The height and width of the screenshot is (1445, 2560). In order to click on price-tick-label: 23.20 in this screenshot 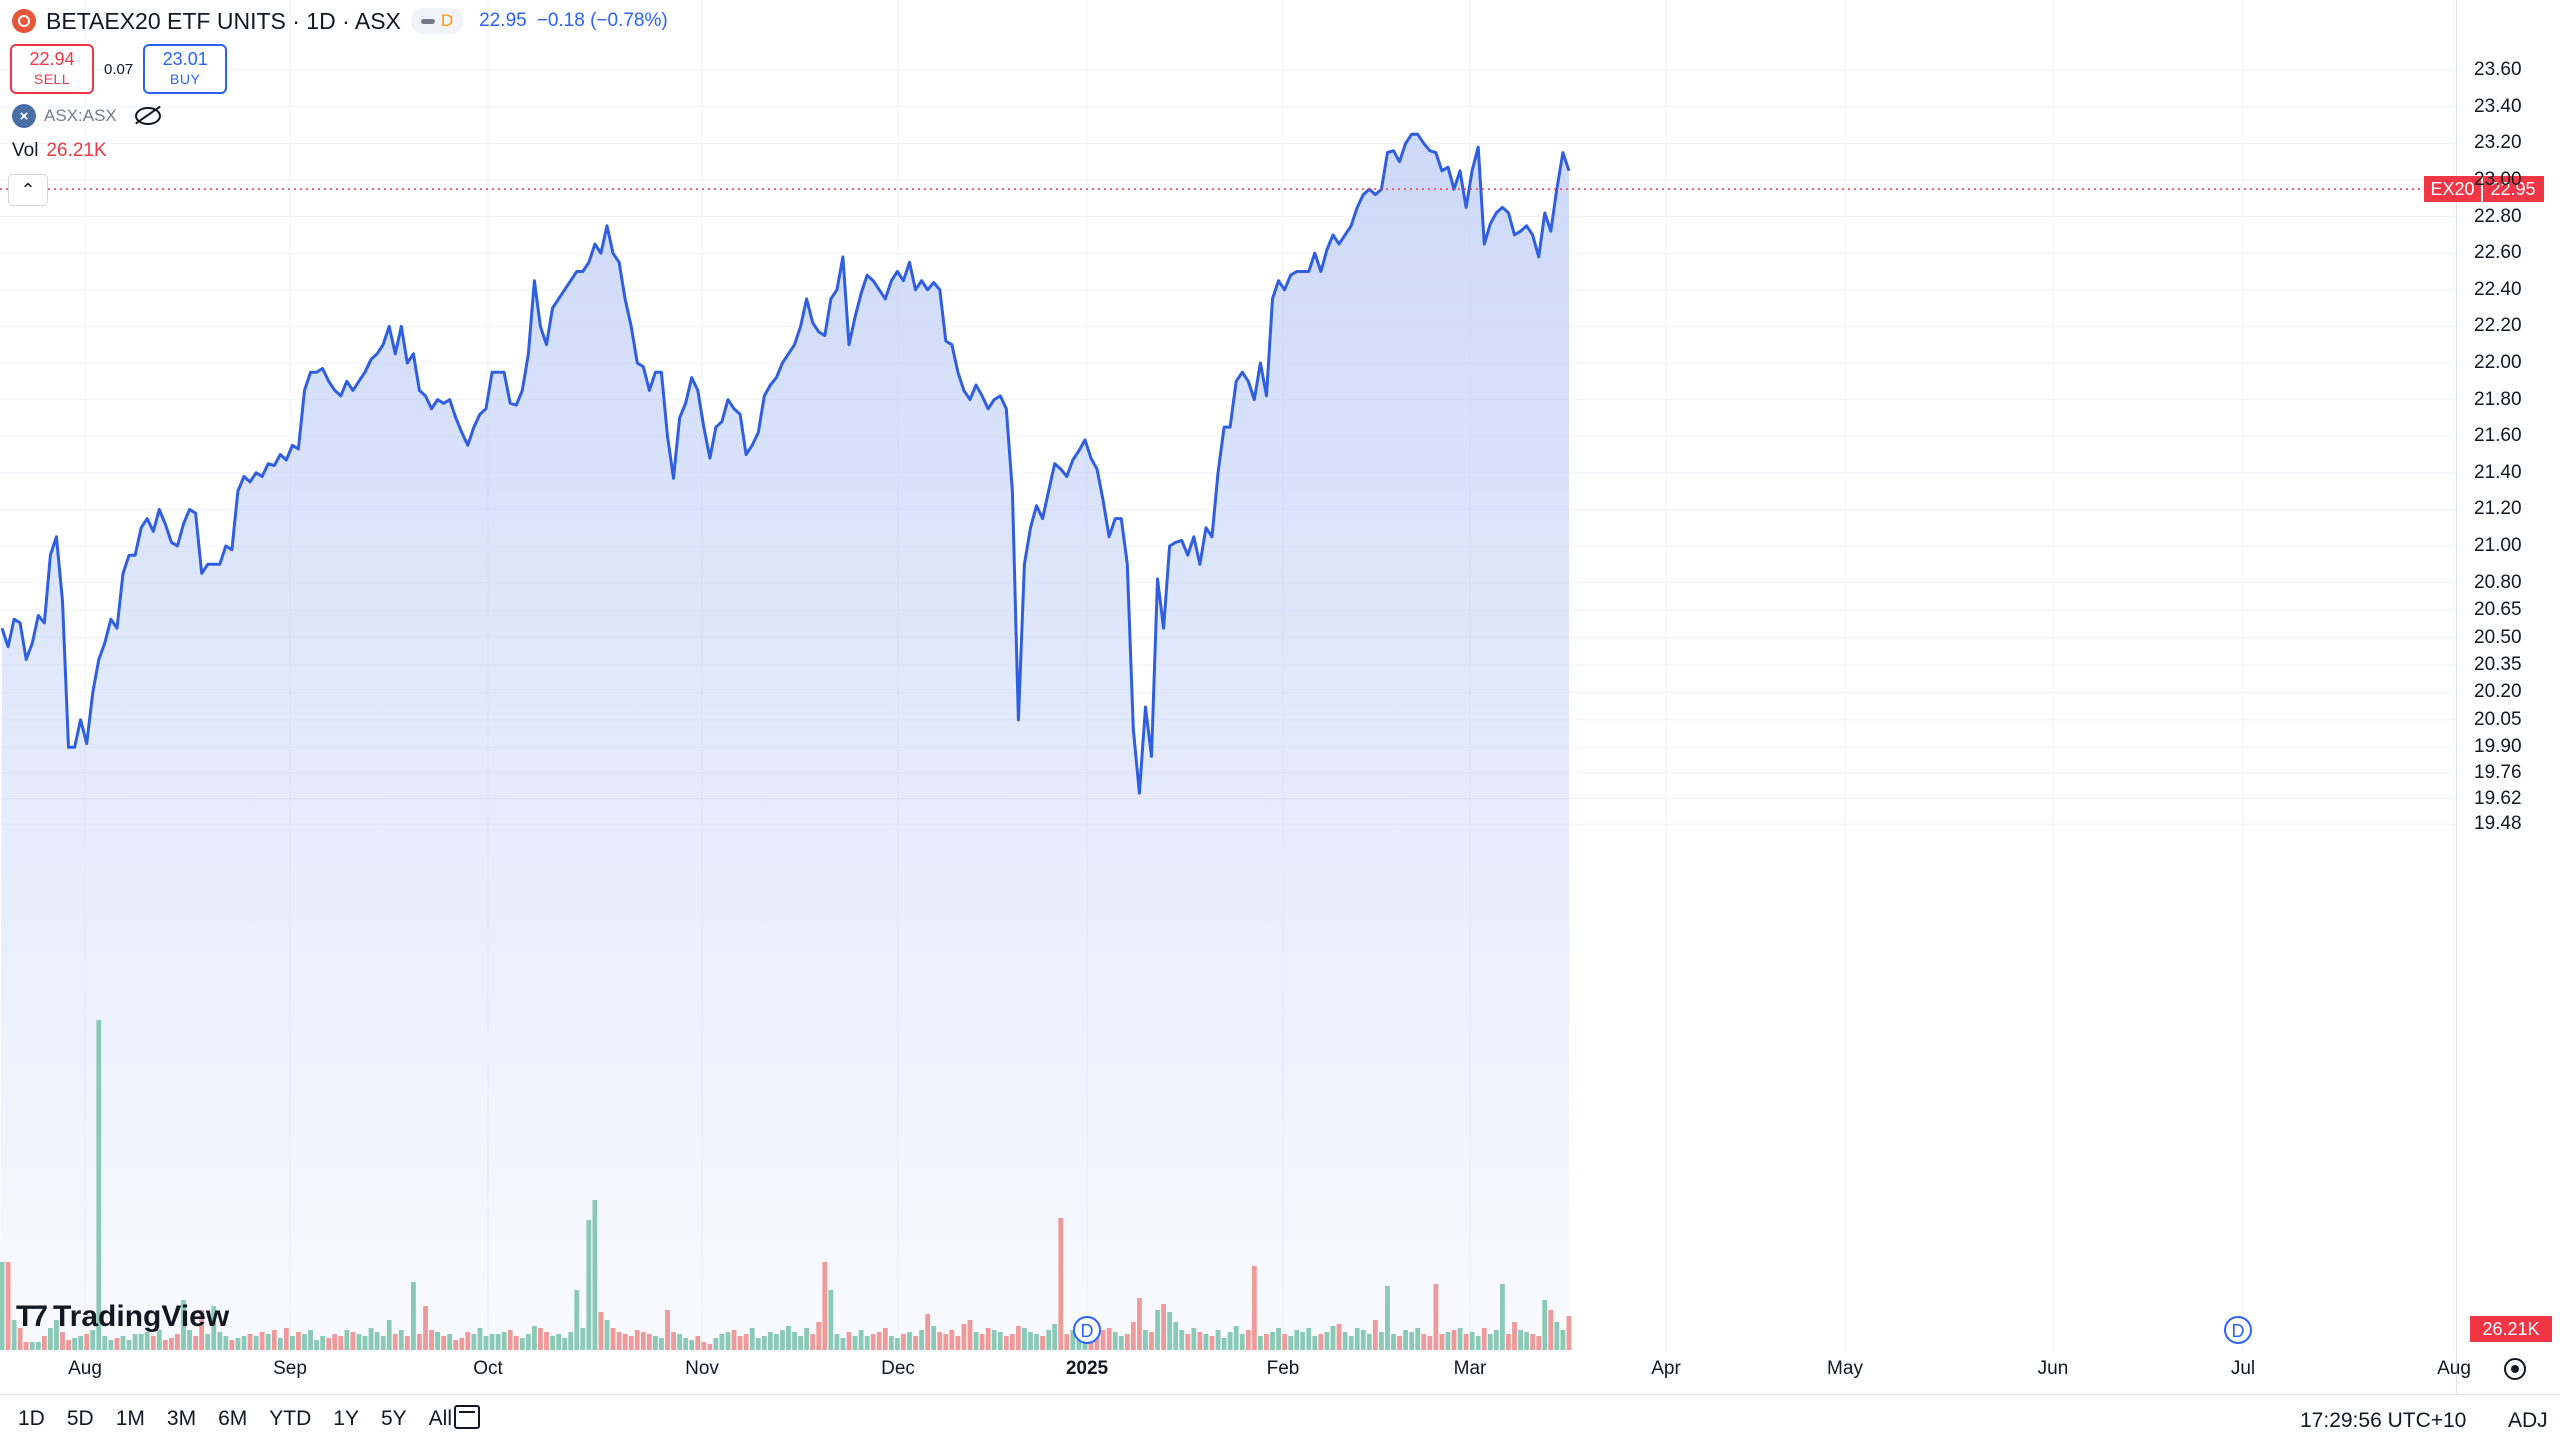, I will do `click(2498, 143)`.